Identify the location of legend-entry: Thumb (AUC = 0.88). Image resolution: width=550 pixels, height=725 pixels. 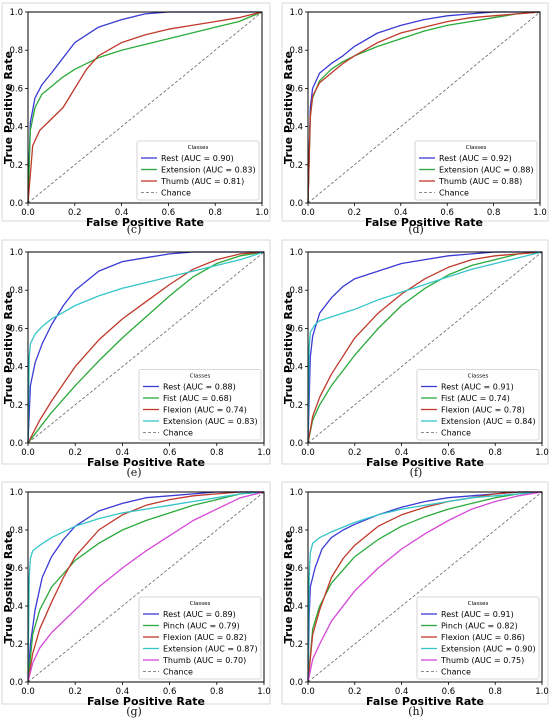
(480, 181).